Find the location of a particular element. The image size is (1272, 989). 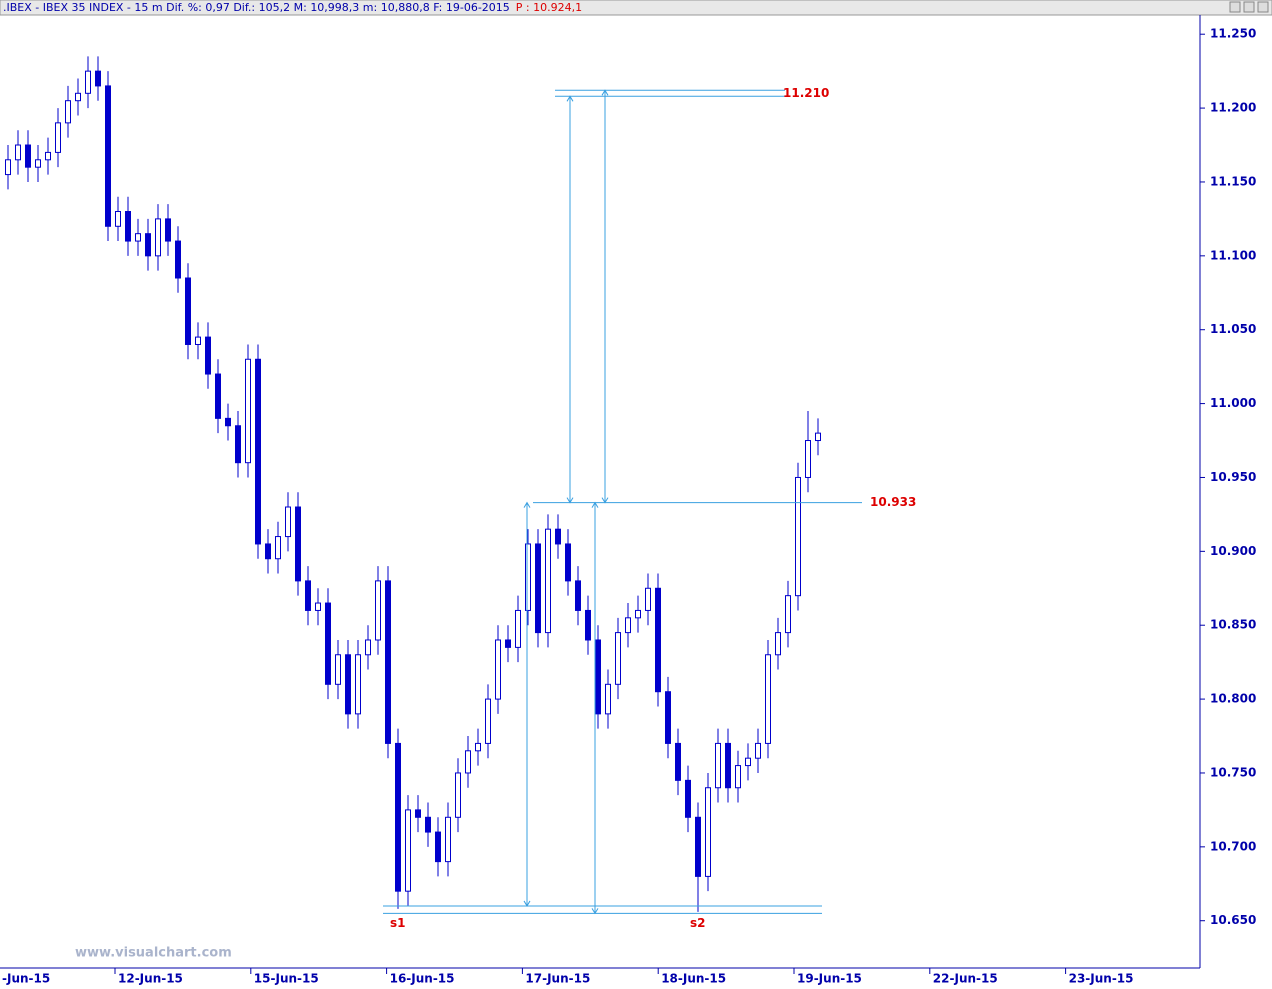

minimize-button is located at coordinates (1235, 7).